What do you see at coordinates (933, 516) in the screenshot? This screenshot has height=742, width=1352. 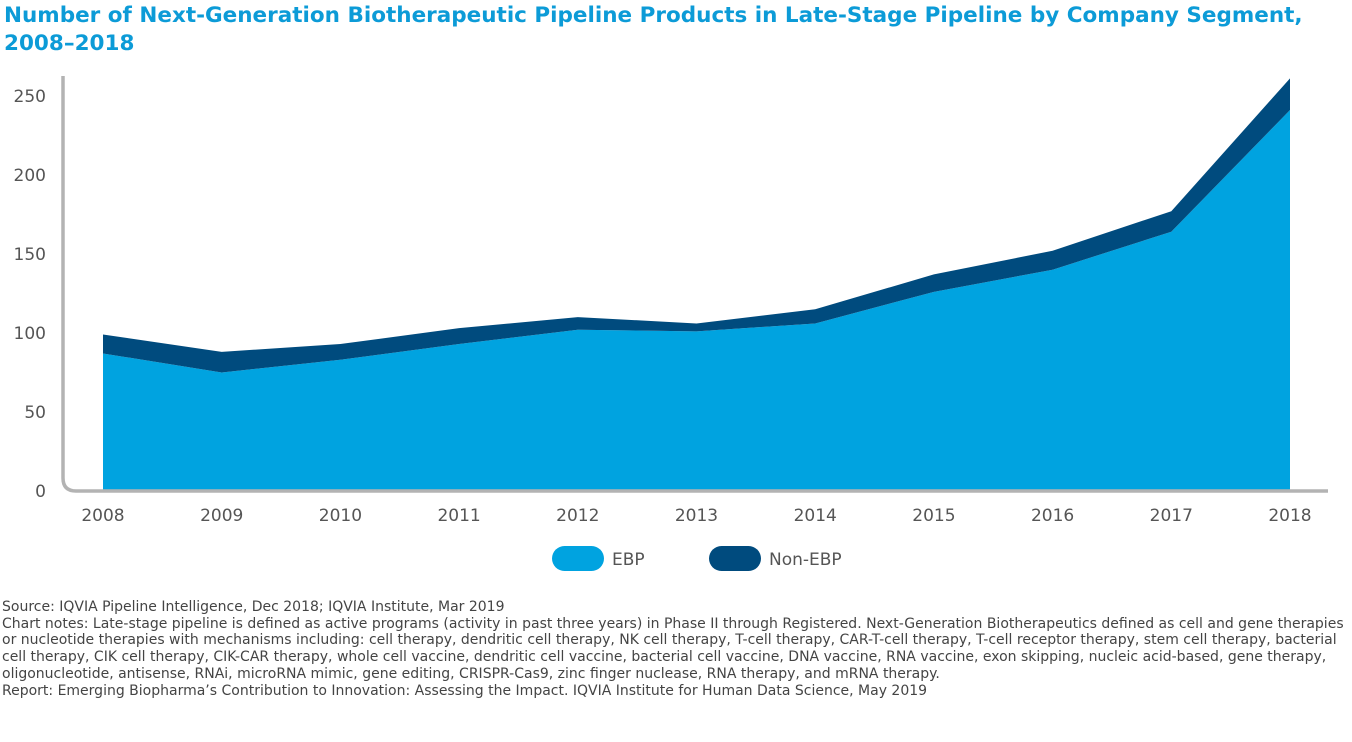 I see `x-tick-label: 2015` at bounding box center [933, 516].